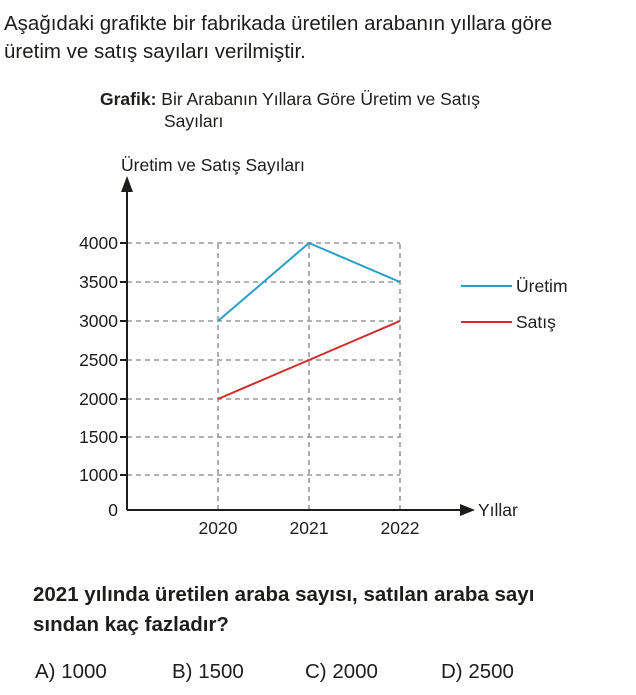 The height and width of the screenshot is (695, 636). Describe the element at coordinates (498, 510) in the screenshot. I see `x-axis-title: Yıllar` at that location.